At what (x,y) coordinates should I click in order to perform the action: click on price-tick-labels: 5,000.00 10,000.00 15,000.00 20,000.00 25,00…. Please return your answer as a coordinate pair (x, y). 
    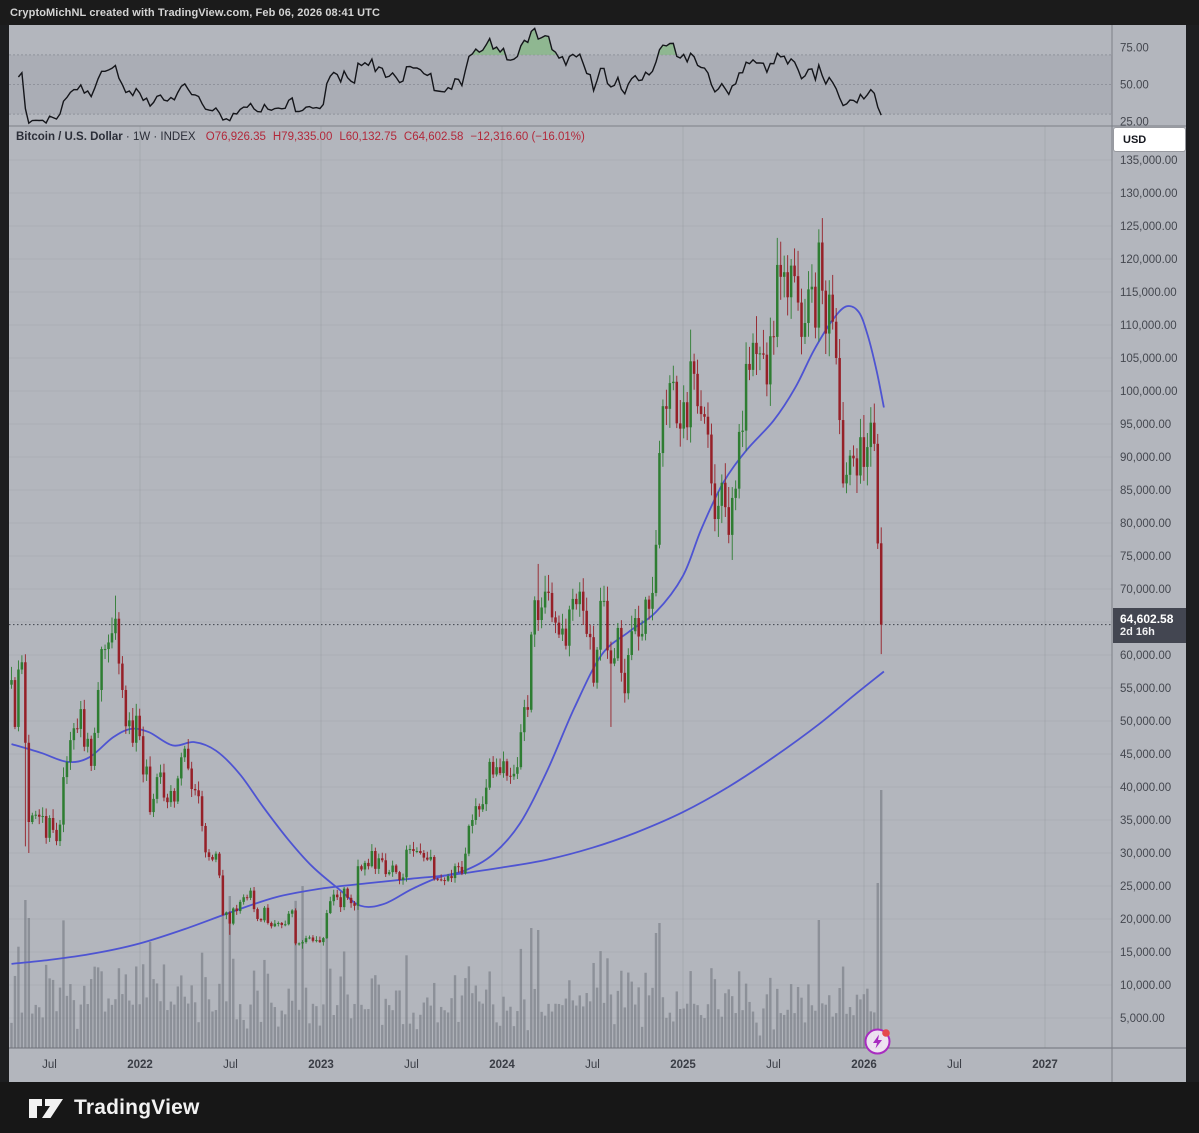
    Looking at the image, I should click on (1149, 590).